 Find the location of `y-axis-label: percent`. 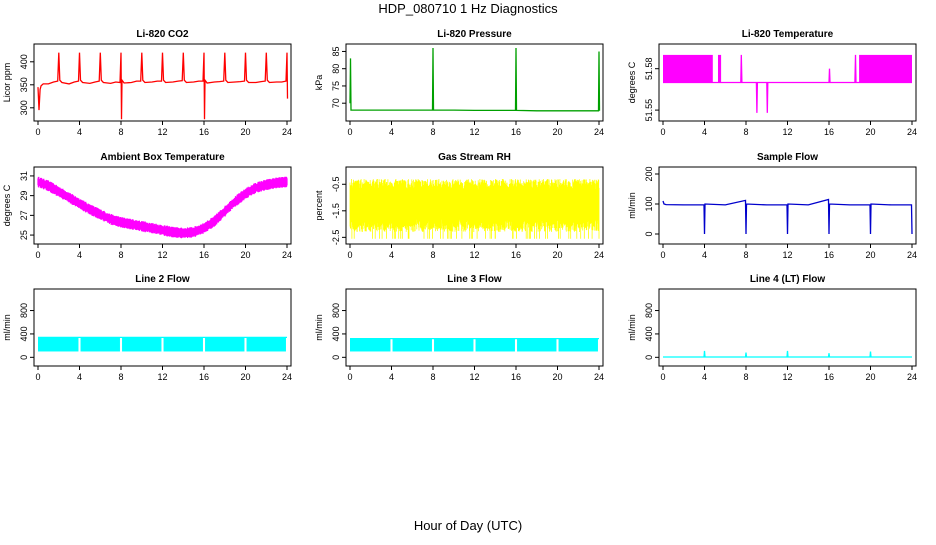

y-axis-label: percent is located at coordinates (319, 205).